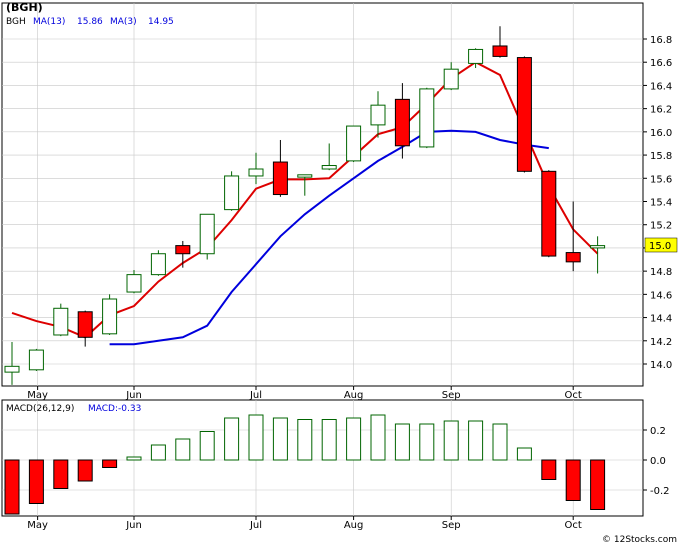  I want to click on macd-y-tick-label: 0.2, so click(658, 431).